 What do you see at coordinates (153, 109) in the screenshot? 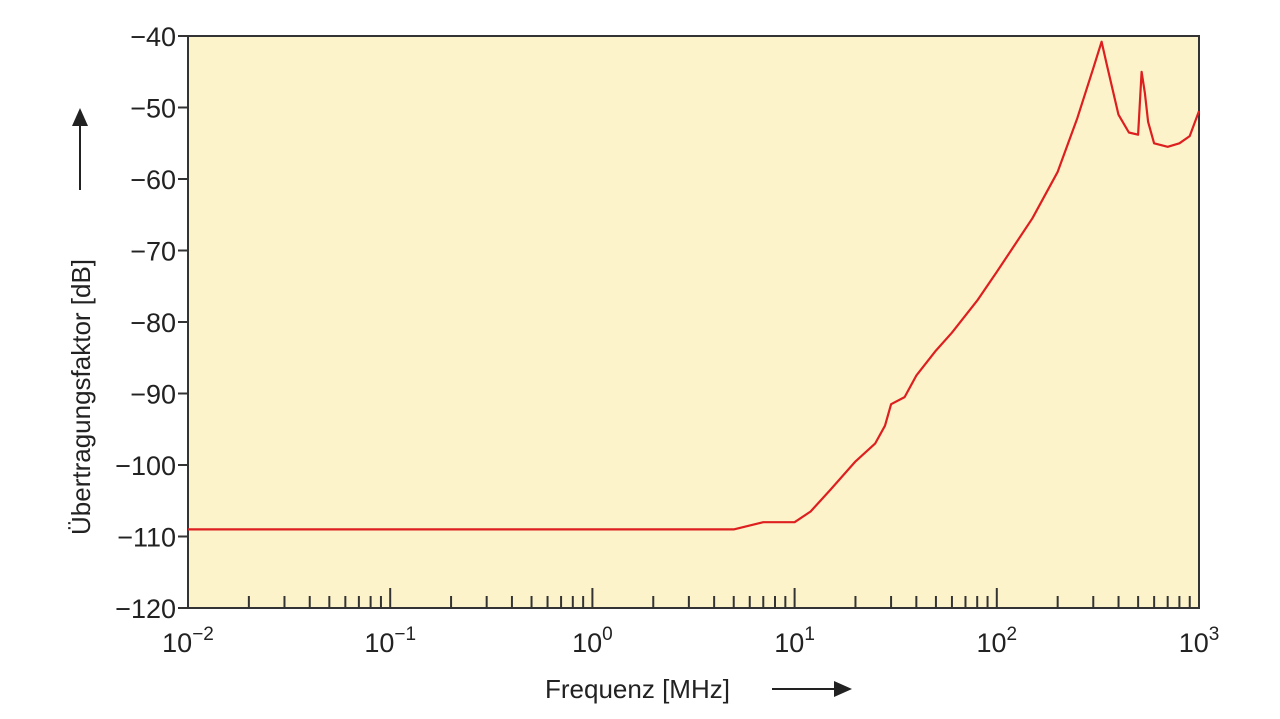
I see `y-tick-label: −50` at bounding box center [153, 109].